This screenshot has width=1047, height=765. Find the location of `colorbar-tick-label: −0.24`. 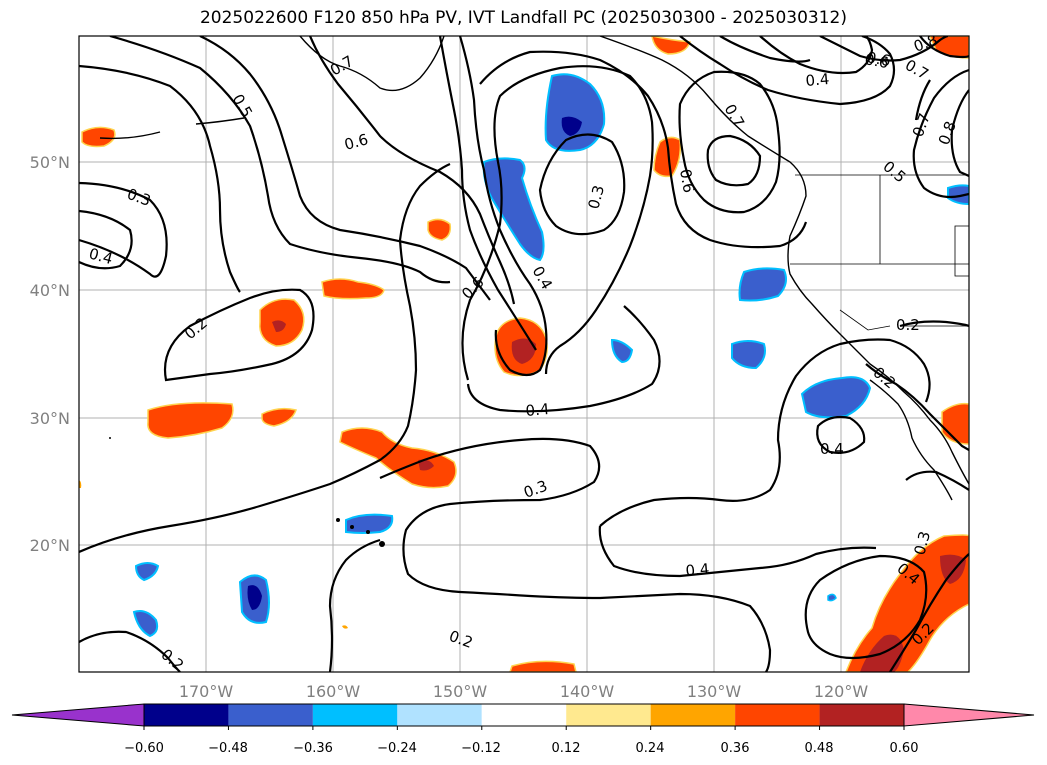

colorbar-tick-label: −0.24 is located at coordinates (397, 748).